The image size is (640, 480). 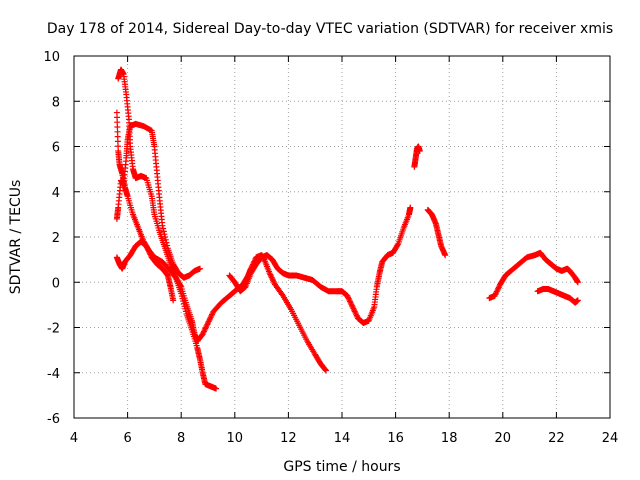 I want to click on x-tick-label: 22, so click(x=556, y=438).